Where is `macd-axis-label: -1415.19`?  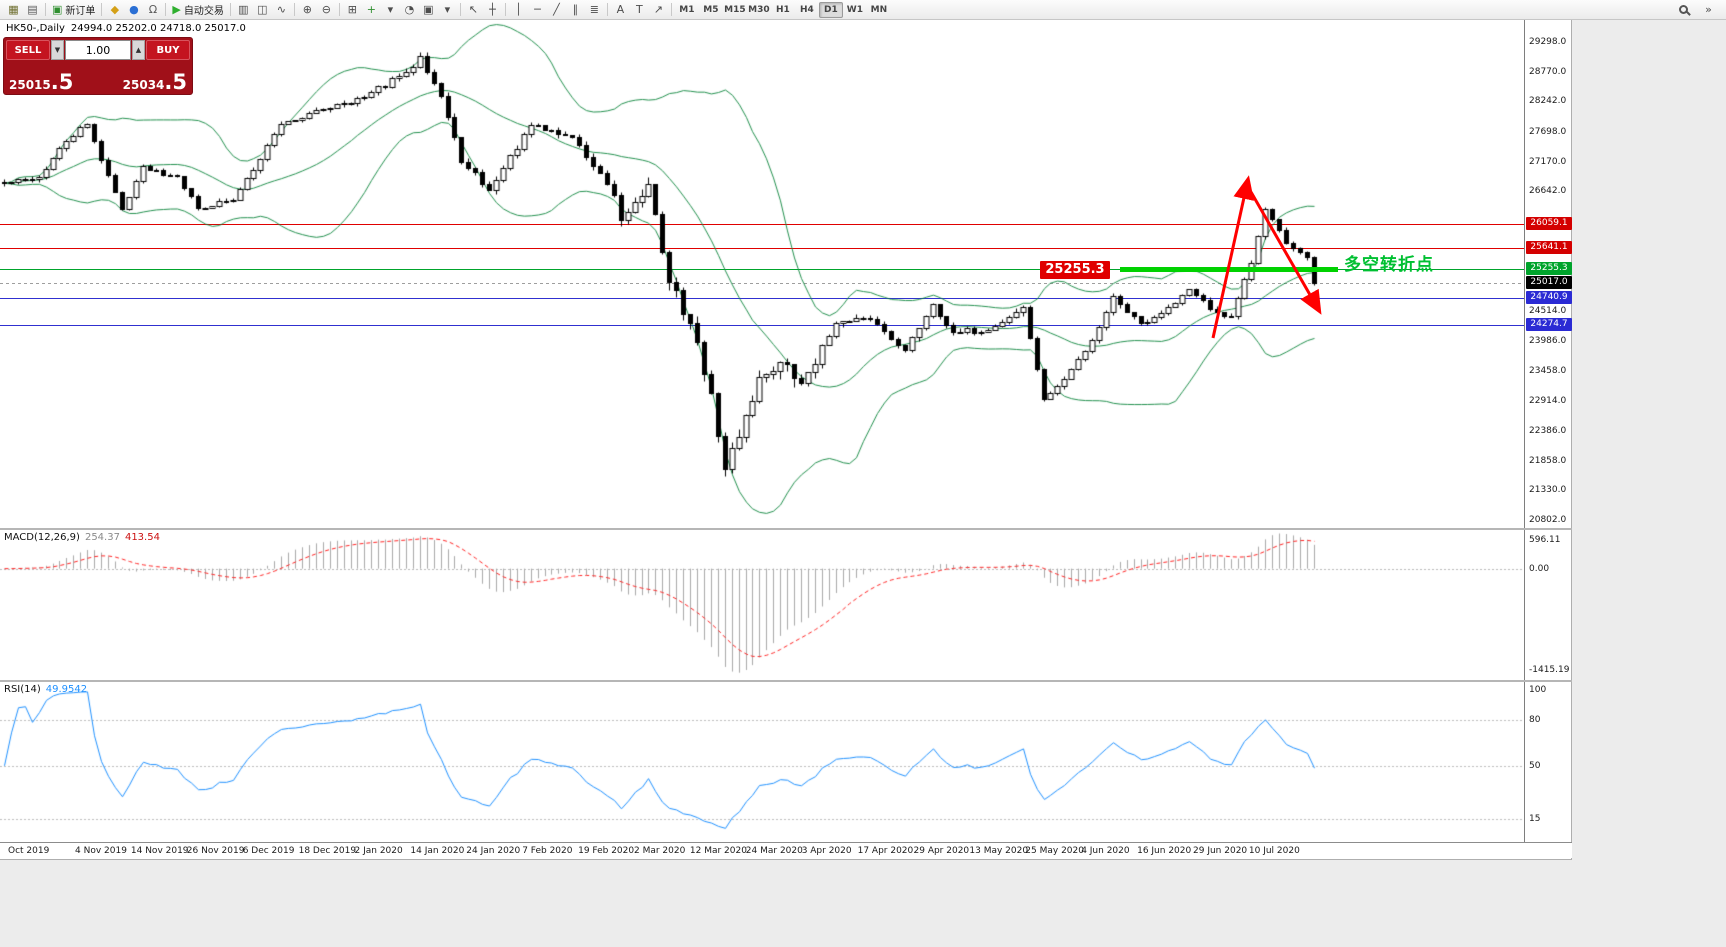 macd-axis-label: -1415.19 is located at coordinates (1549, 670).